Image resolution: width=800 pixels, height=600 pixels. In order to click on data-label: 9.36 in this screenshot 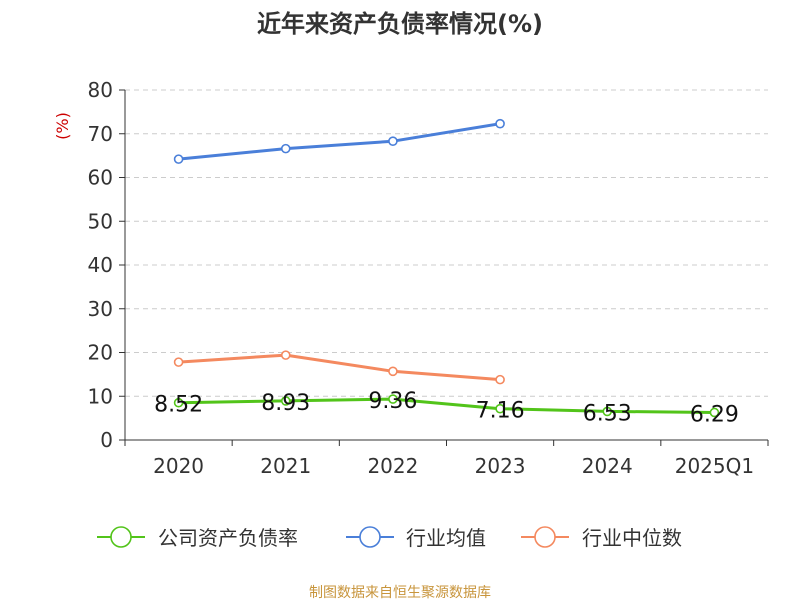, I will do `click(392, 401)`.